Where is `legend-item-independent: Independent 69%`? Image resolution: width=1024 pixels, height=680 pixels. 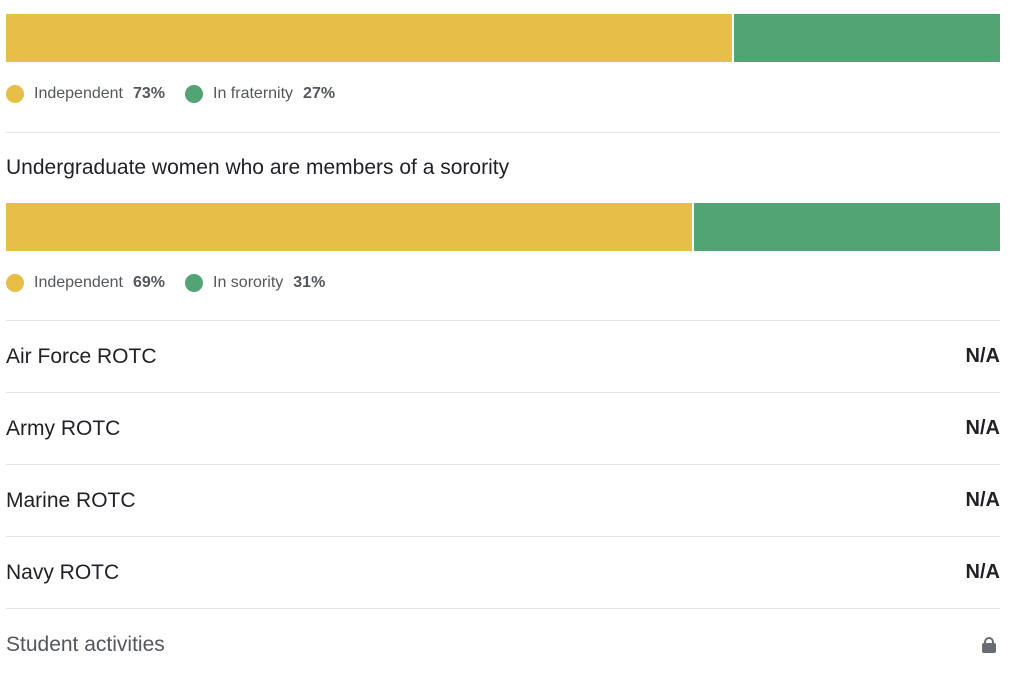
legend-item-independent: Independent 69% is located at coordinates (85, 283).